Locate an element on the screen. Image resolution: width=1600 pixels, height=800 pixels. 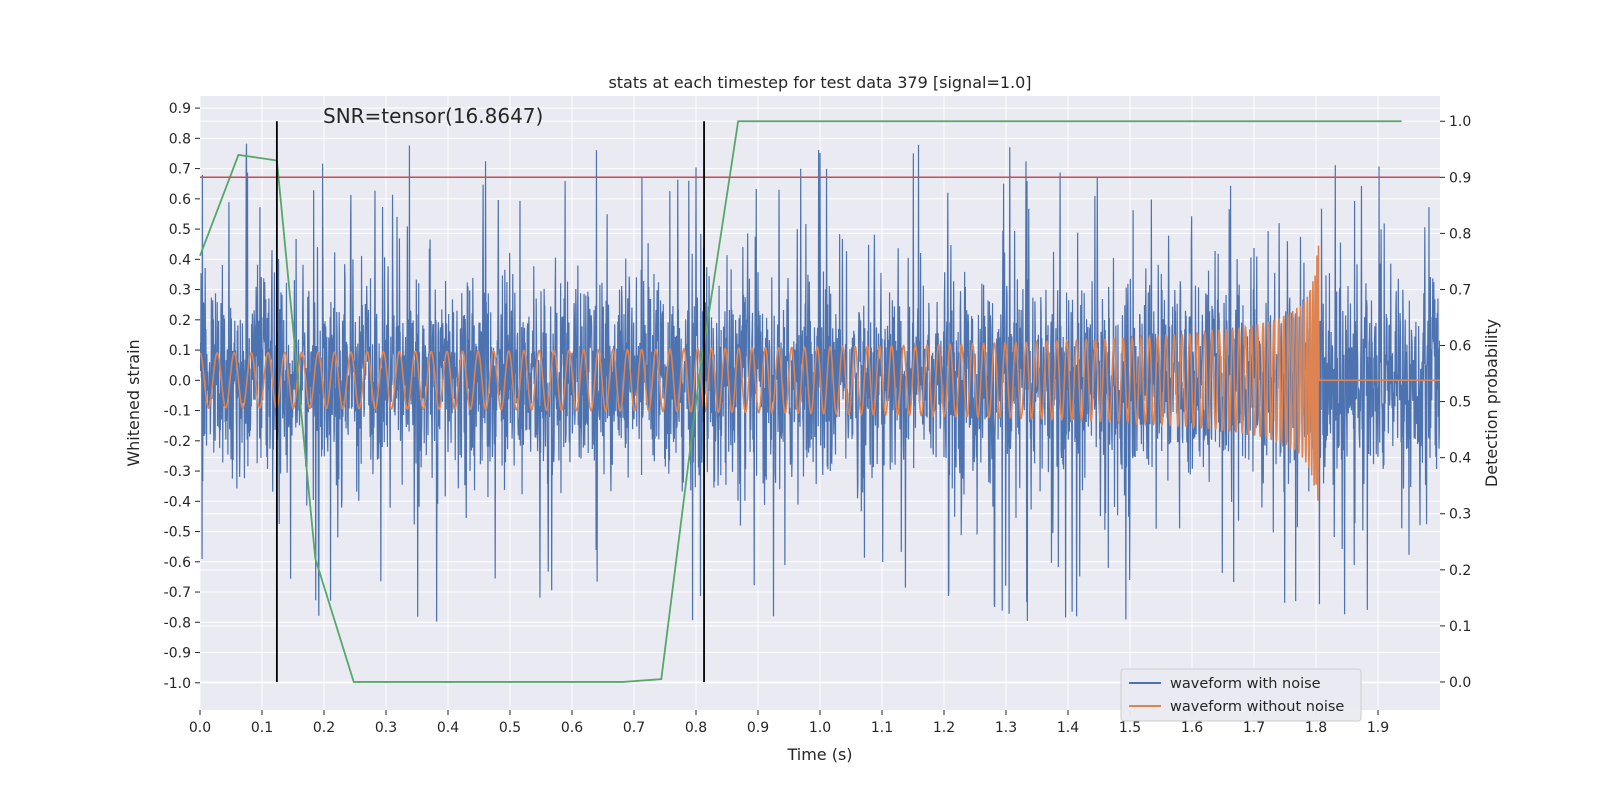
x-tick-label: 1.8 is located at coordinates (1316, 728).